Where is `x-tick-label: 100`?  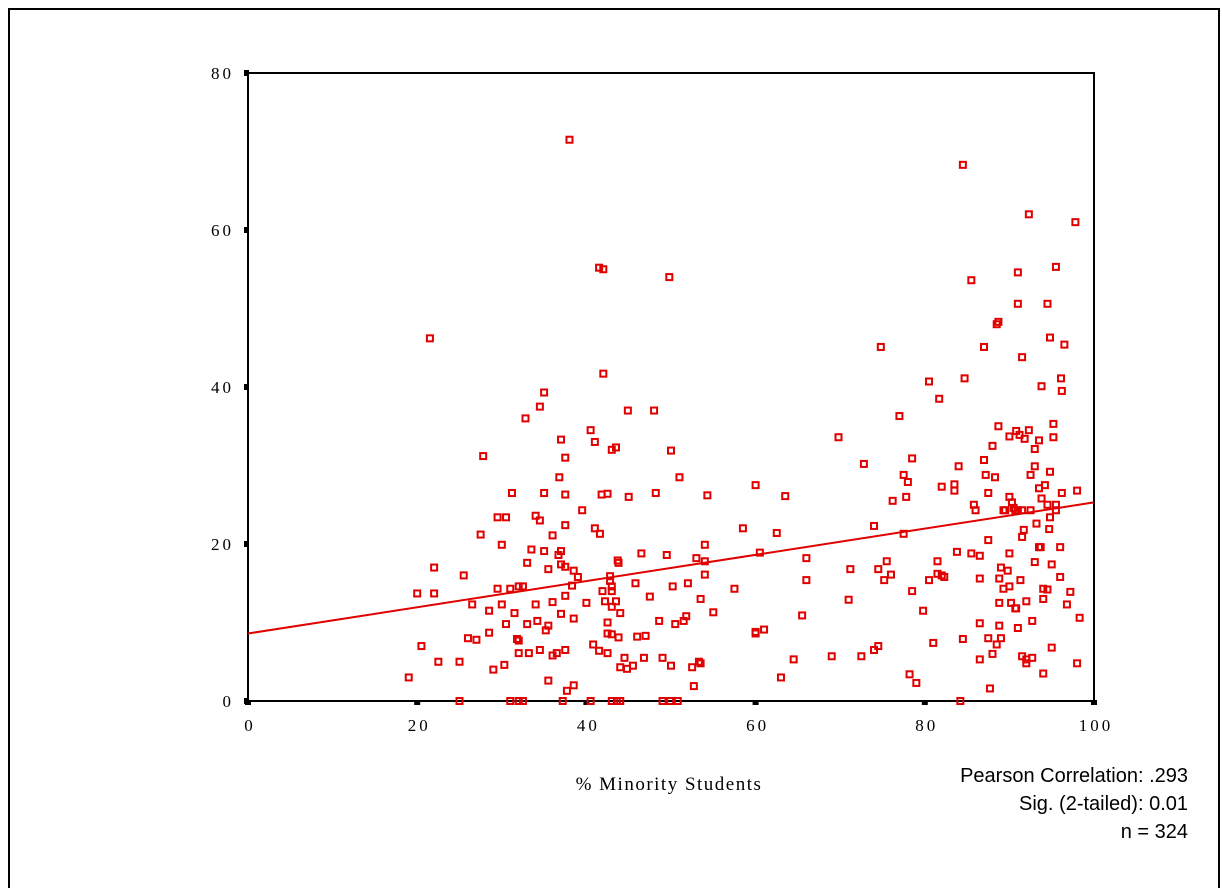
x-tick-label: 100 is located at coordinates (1096, 725).